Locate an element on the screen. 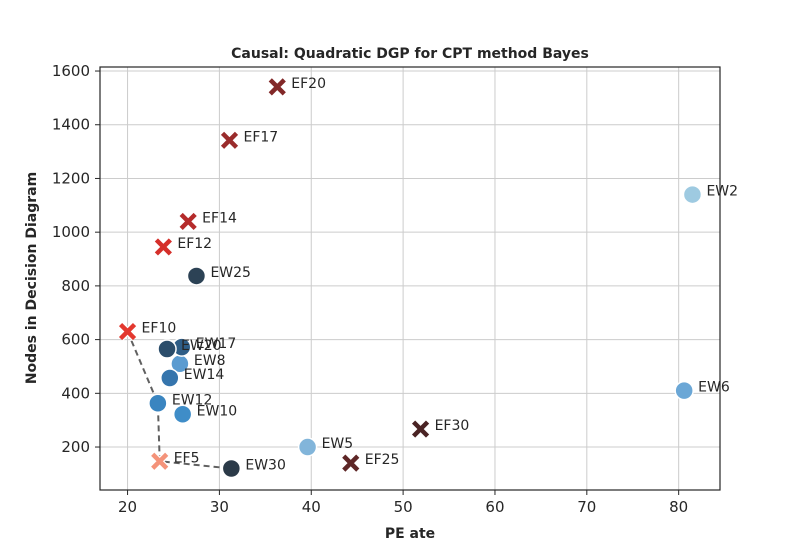 This screenshot has height=550, width=800. point-label-ew10: EW10 is located at coordinates (217, 411).